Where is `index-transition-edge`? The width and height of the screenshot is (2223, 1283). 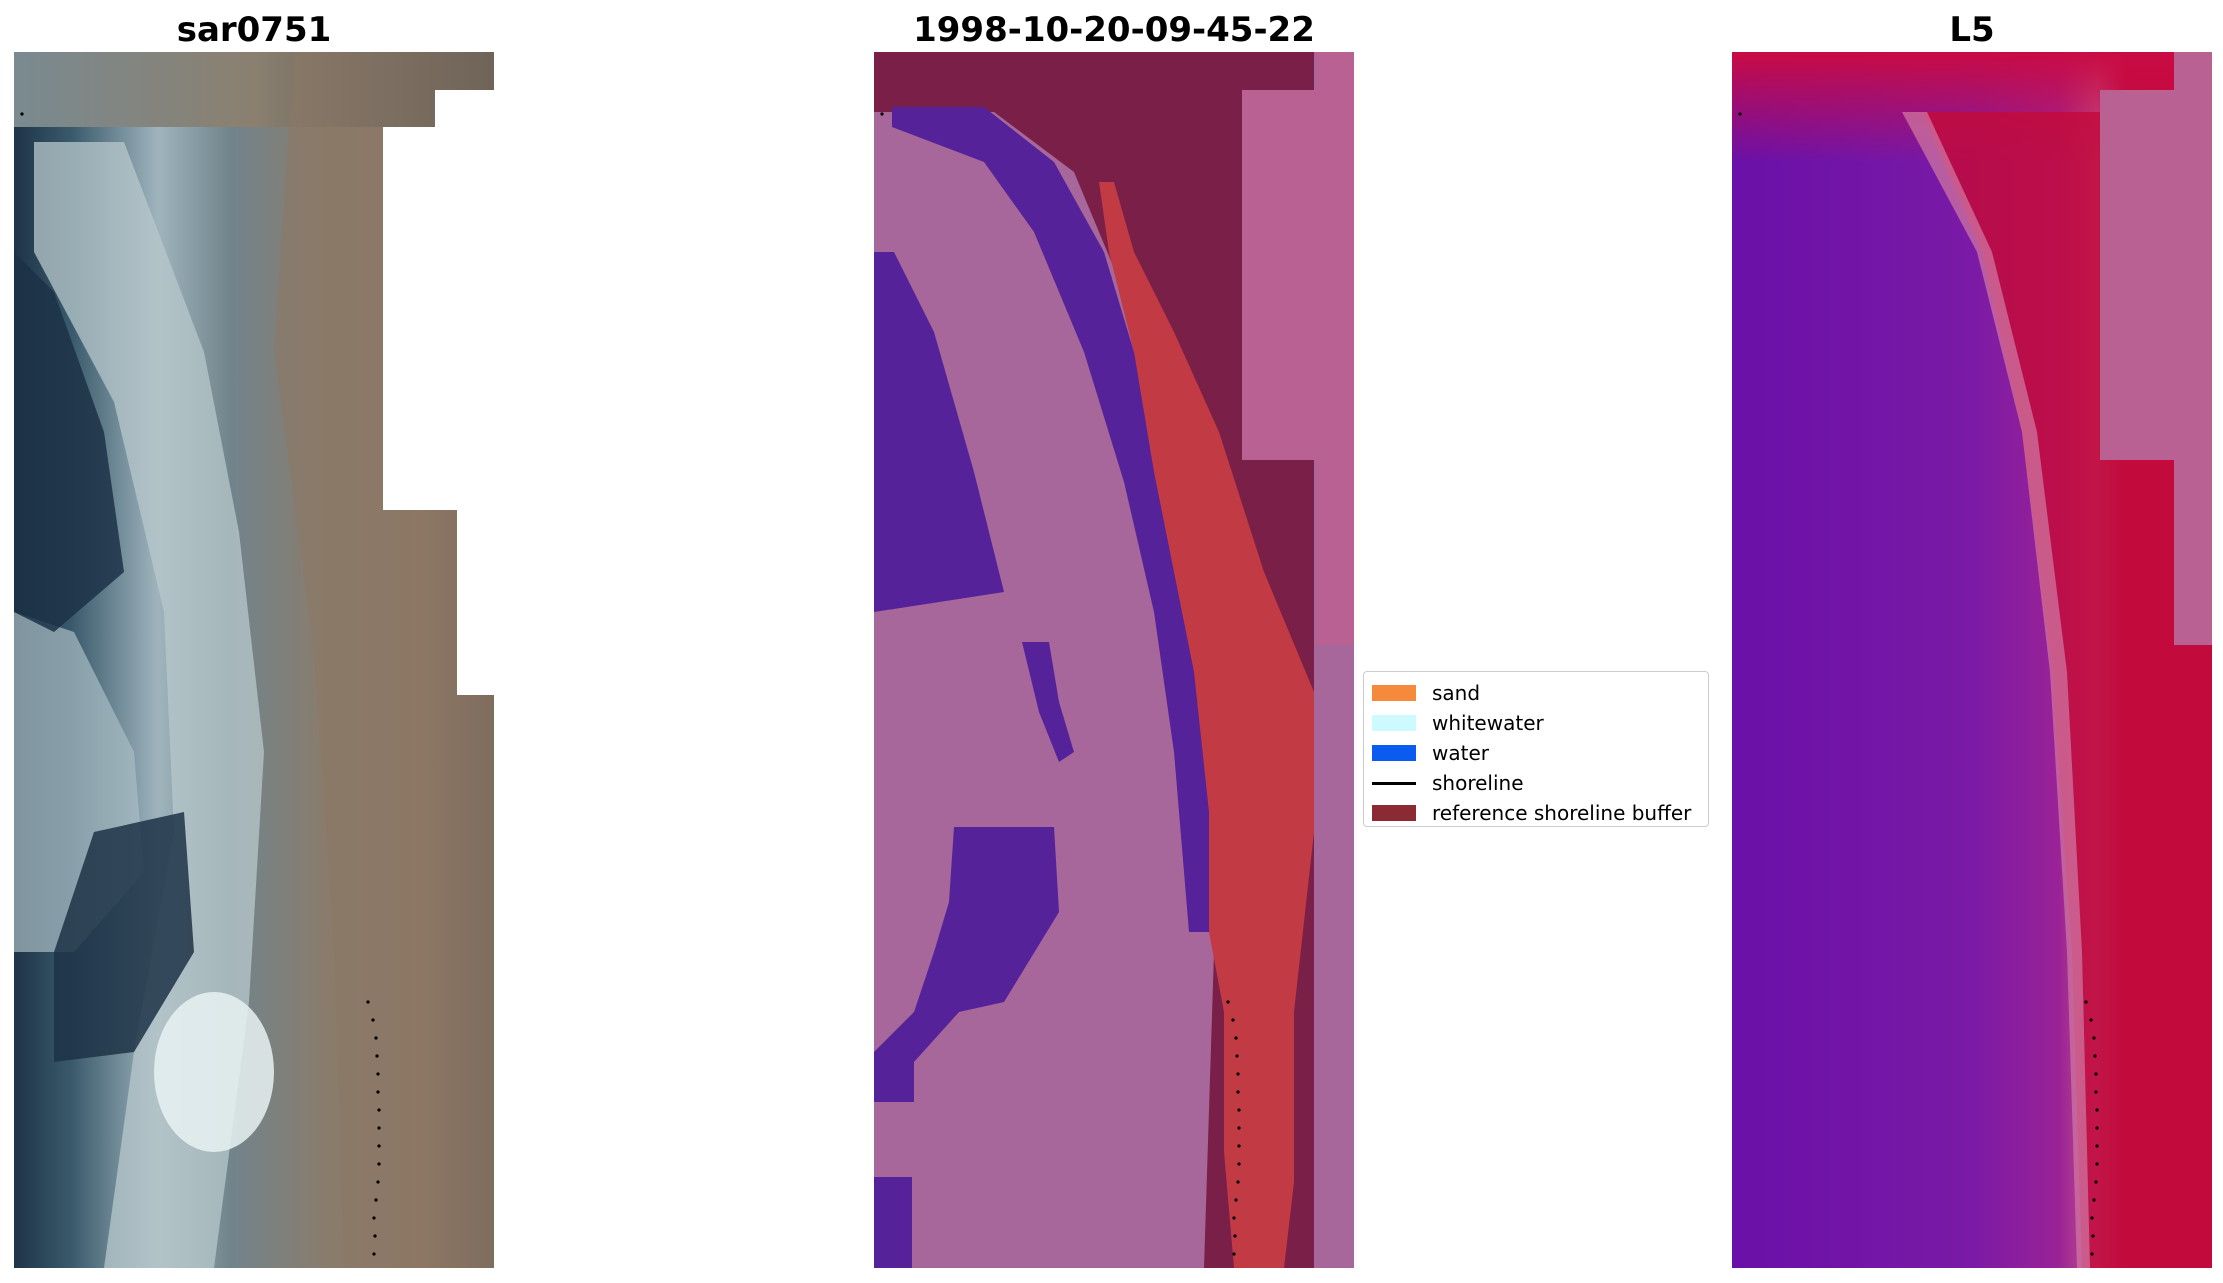
index-transition-edge is located at coordinates (1996, 690).